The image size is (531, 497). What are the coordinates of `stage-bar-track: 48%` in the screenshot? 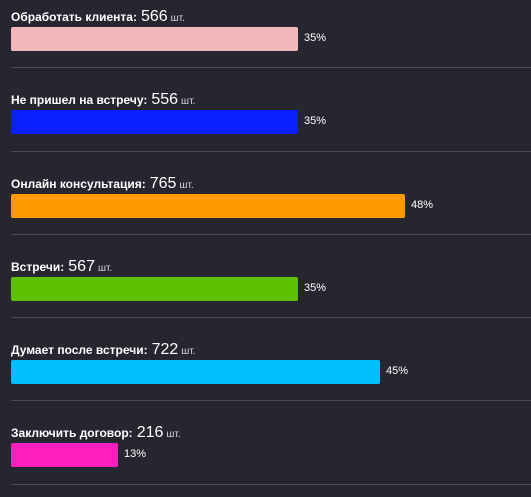 It's located at (271, 205).